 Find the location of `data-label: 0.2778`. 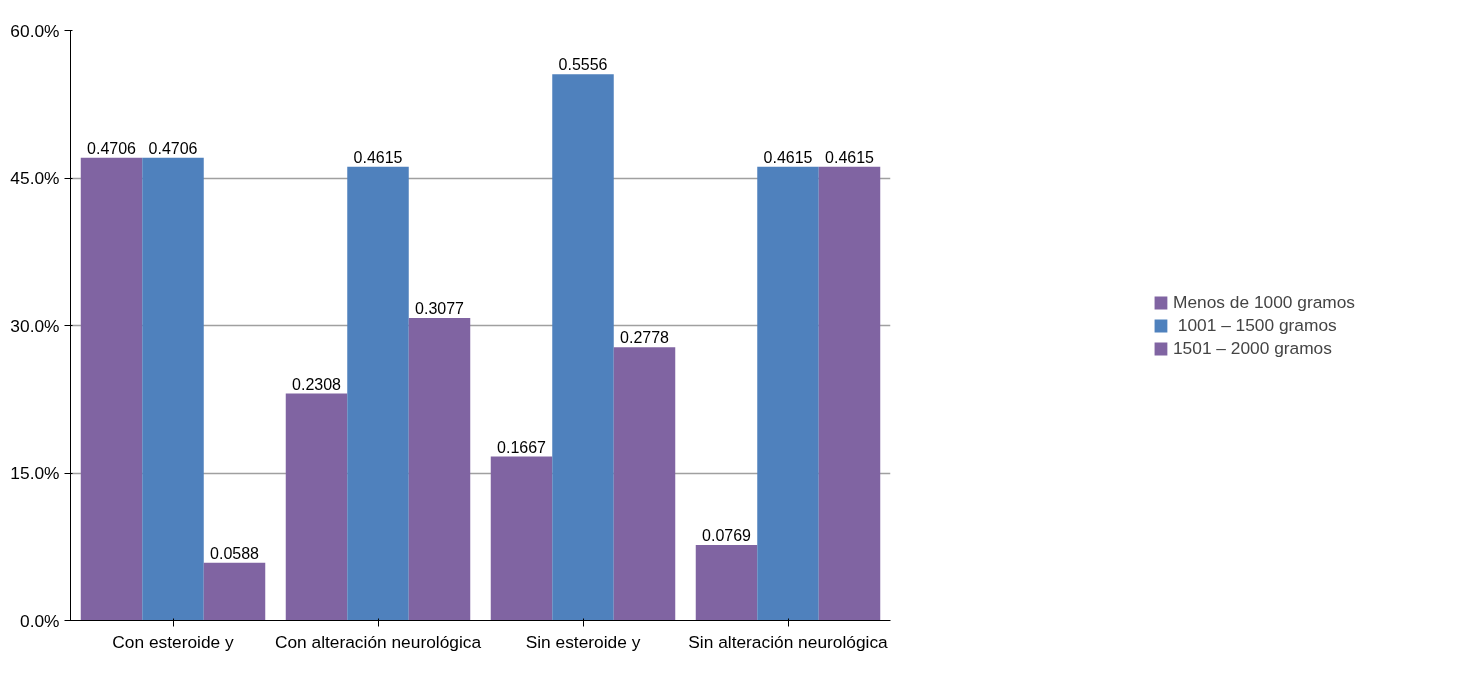

data-label: 0.2778 is located at coordinates (645, 338).